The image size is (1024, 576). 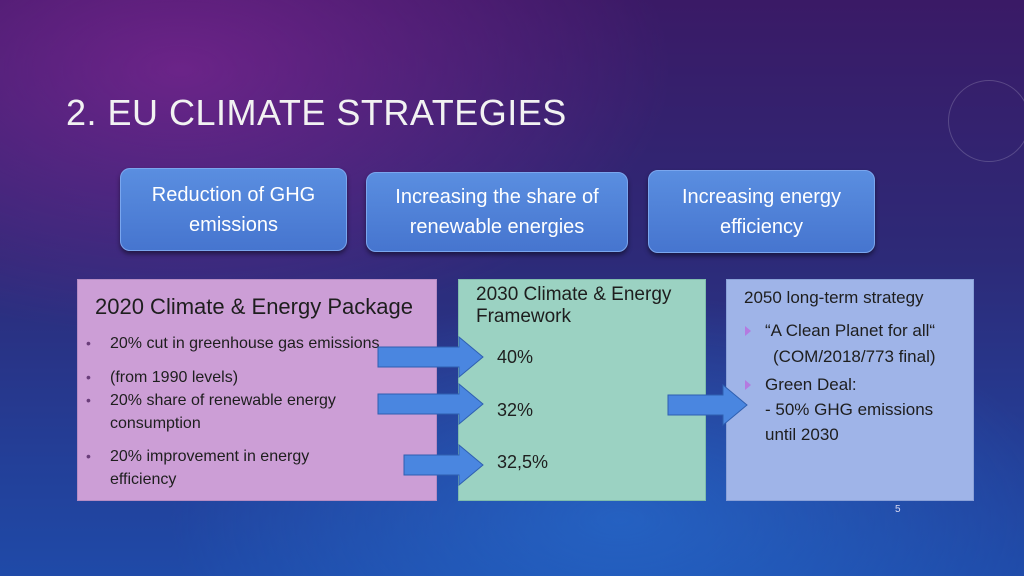 I want to click on strategy-item: - 50% GHG emissions, so click(x=849, y=409).